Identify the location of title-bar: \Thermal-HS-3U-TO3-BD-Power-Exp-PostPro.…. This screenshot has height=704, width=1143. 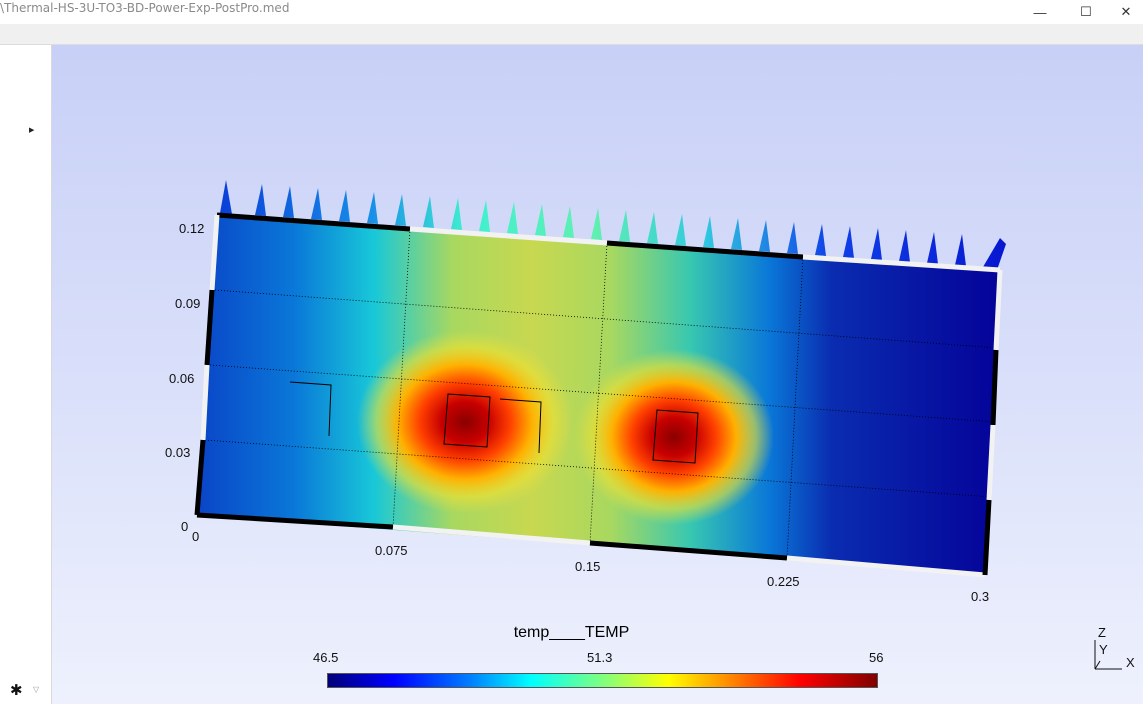
(571, 12).